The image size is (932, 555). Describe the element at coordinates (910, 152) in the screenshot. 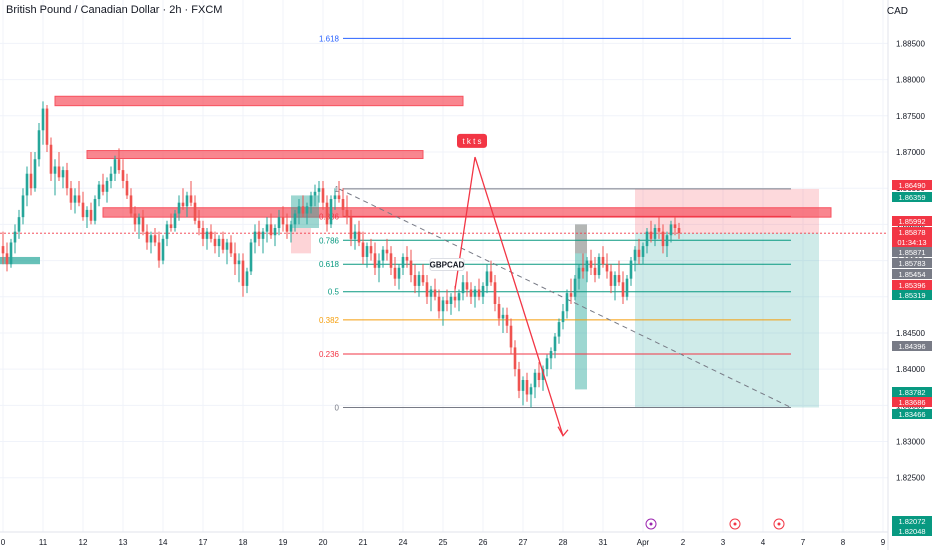

I see `y-tick-label: 1.87000` at that location.